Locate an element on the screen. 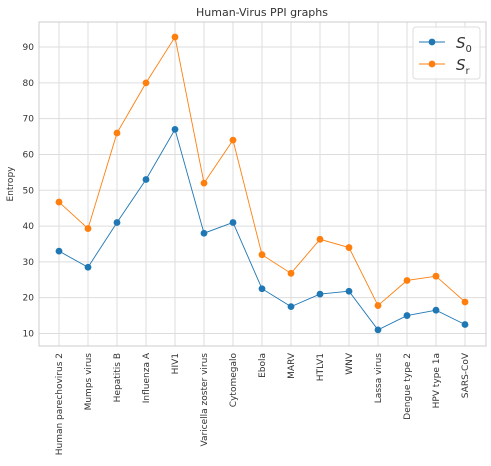  y-tick-label: 40 is located at coordinates (29, 227).